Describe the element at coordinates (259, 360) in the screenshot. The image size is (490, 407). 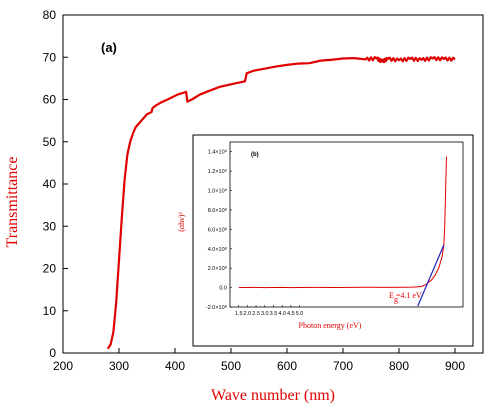
I see `main-x-ticks: 200 300 400 500 600 700 800 900` at that location.